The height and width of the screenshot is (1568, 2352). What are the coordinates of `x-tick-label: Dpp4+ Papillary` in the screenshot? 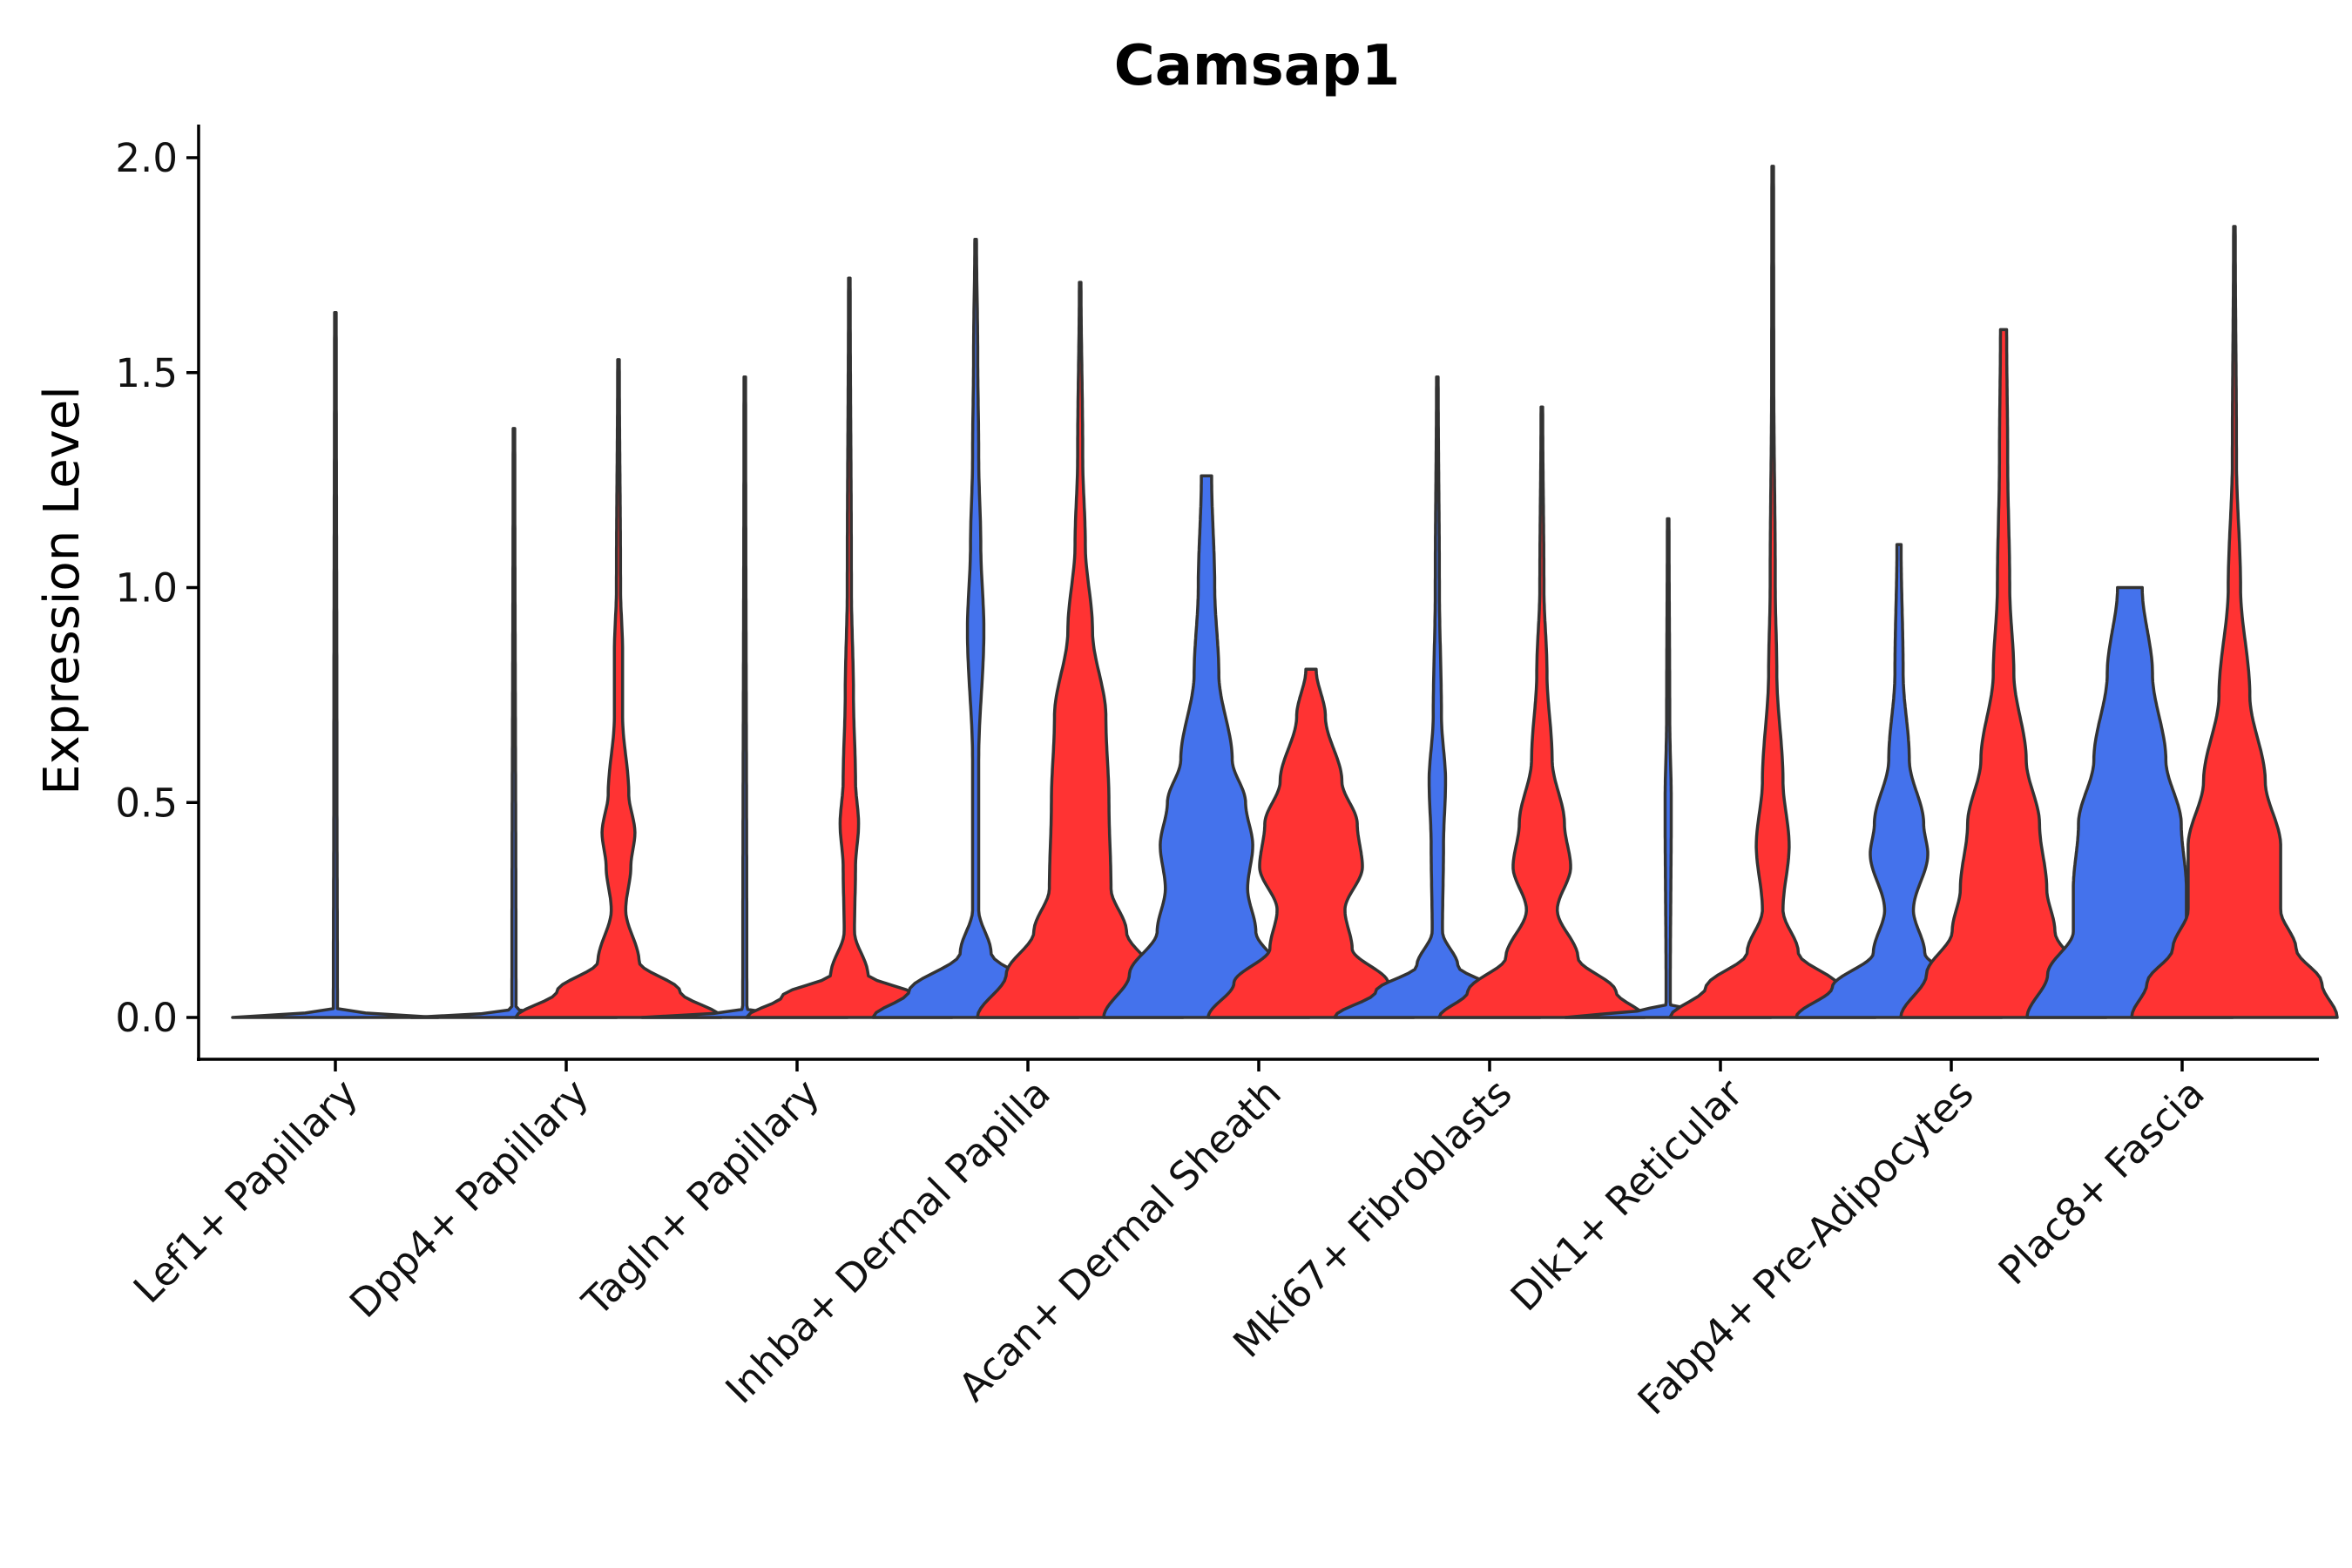 It's located at (470, 1198).